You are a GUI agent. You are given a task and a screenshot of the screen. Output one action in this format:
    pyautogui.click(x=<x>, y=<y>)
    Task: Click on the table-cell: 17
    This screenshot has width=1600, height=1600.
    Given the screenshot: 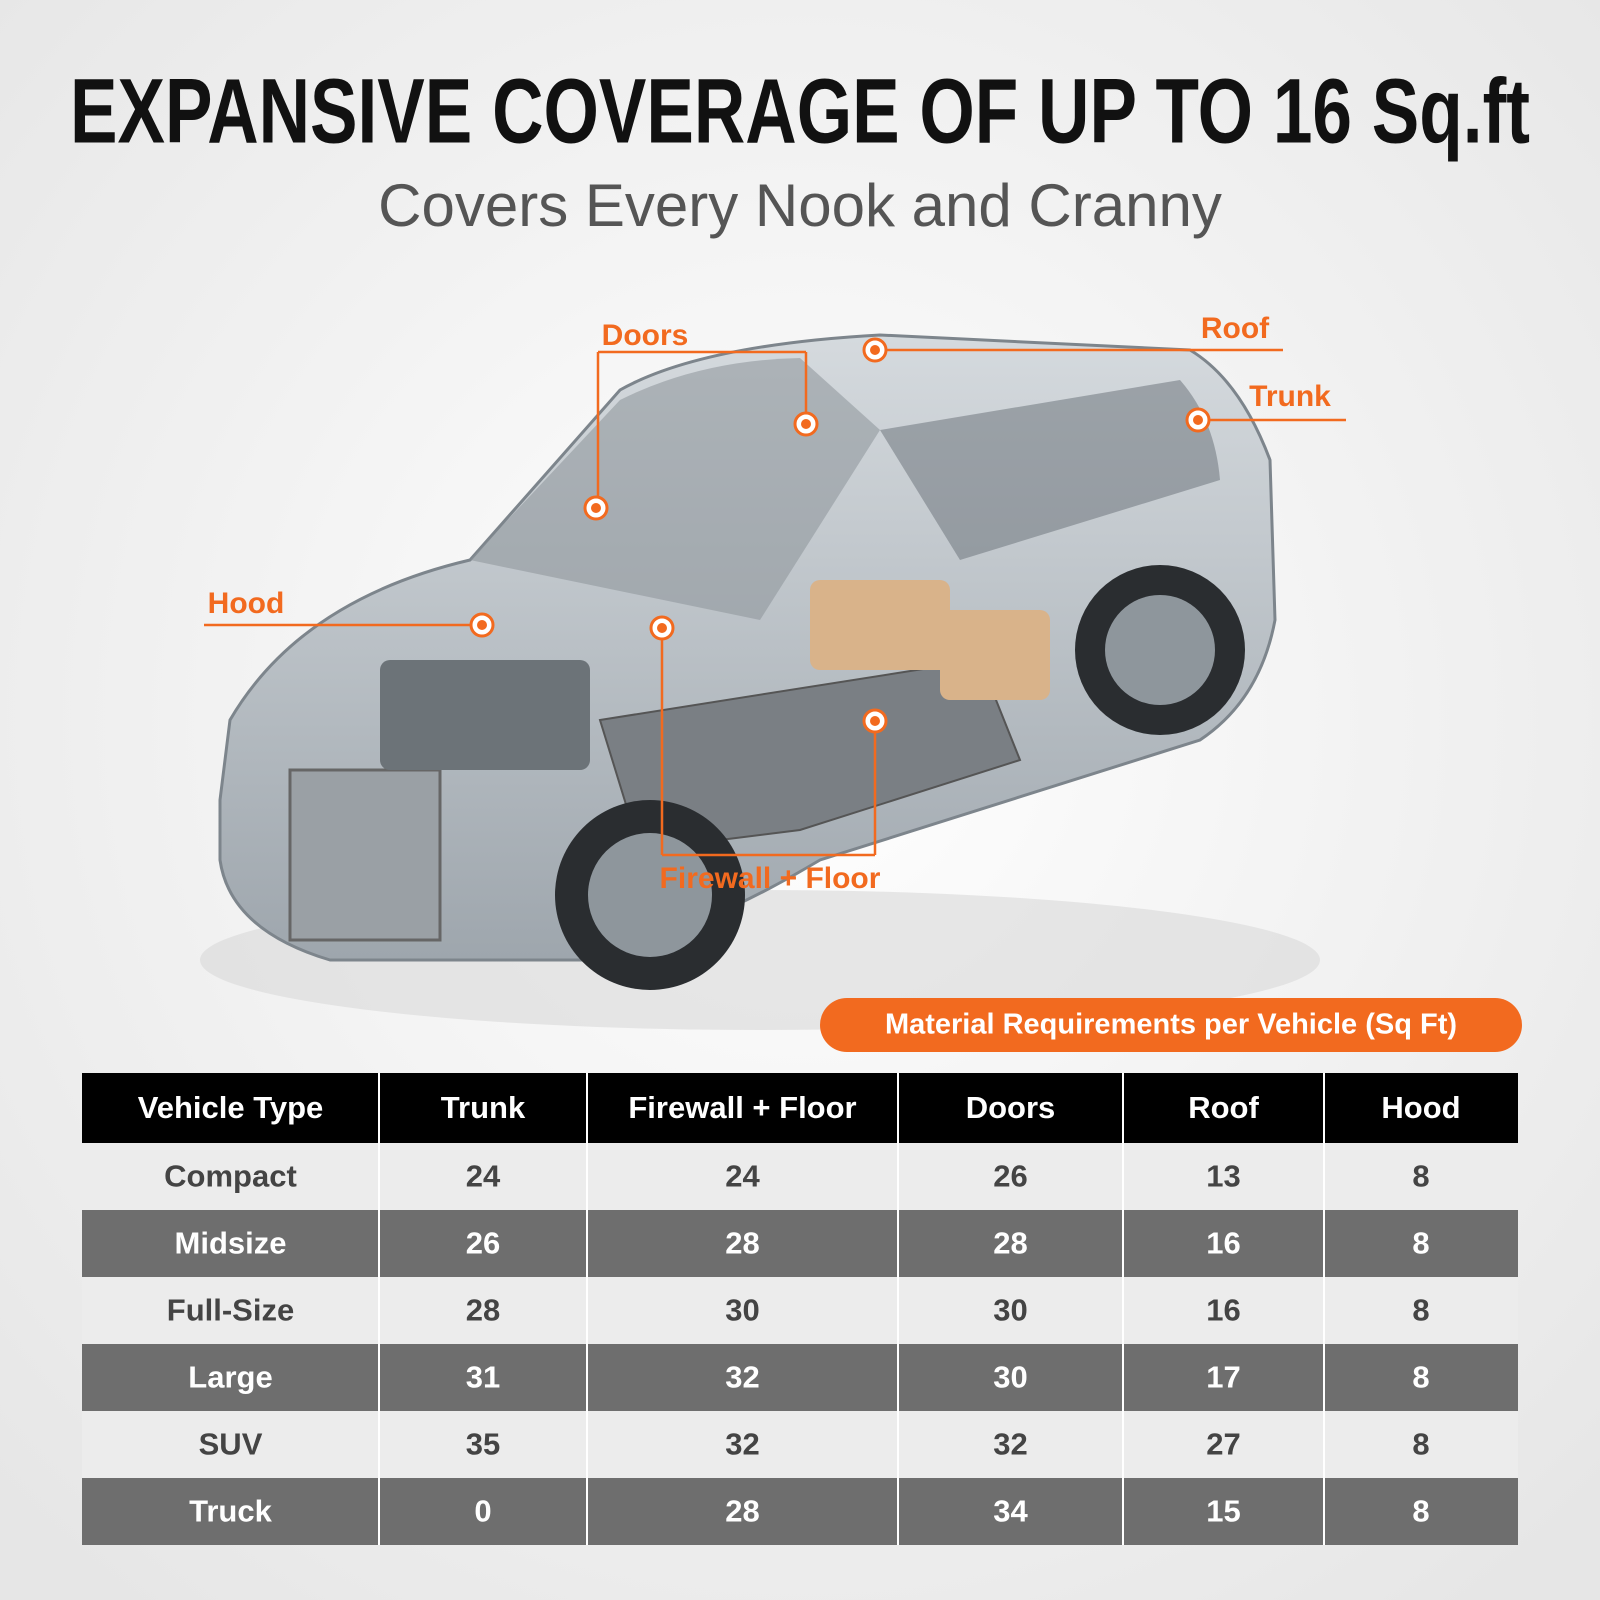 What is the action you would take?
    pyautogui.click(x=1223, y=1377)
    